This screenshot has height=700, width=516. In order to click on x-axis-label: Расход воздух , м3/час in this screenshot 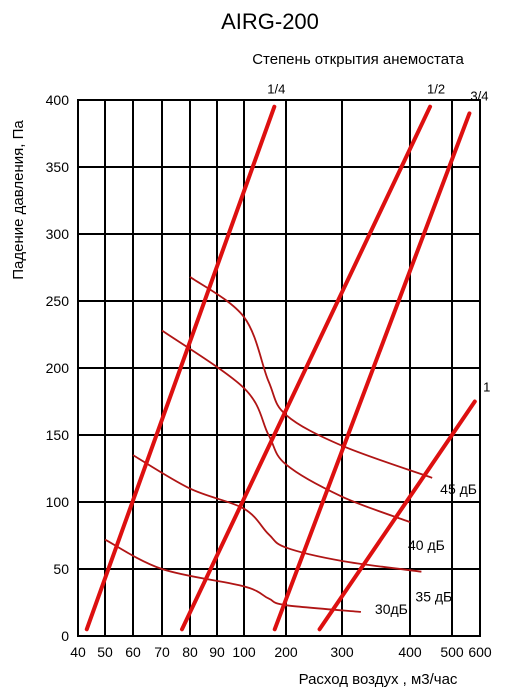, I will do `click(378, 679)`.